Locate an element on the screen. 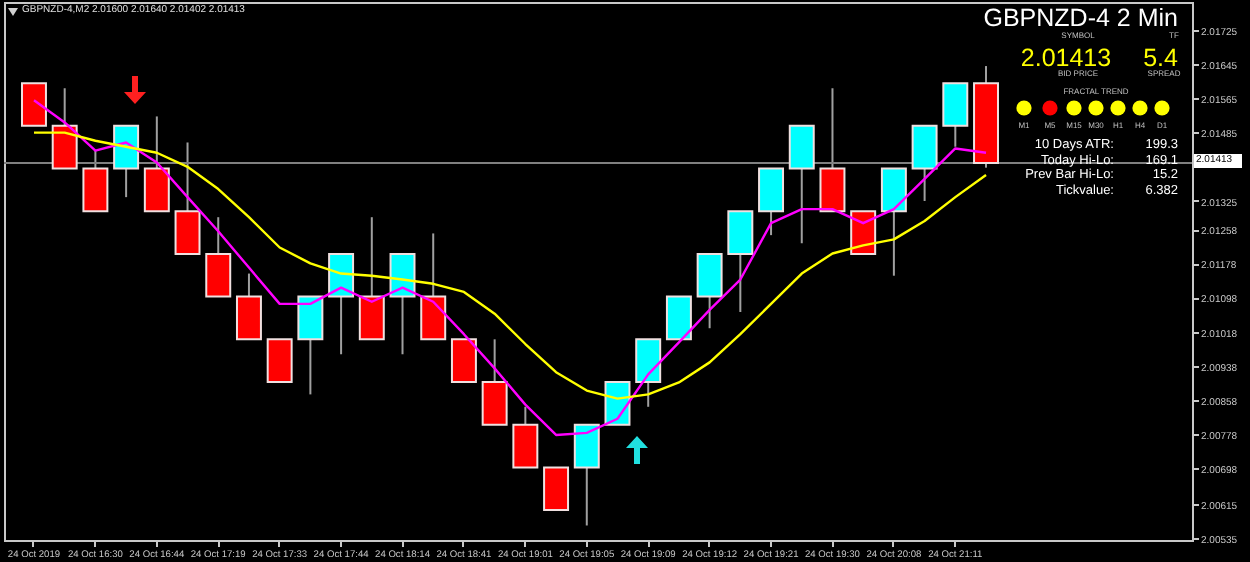  text: 2.01413 is located at coordinates (1066, 58).